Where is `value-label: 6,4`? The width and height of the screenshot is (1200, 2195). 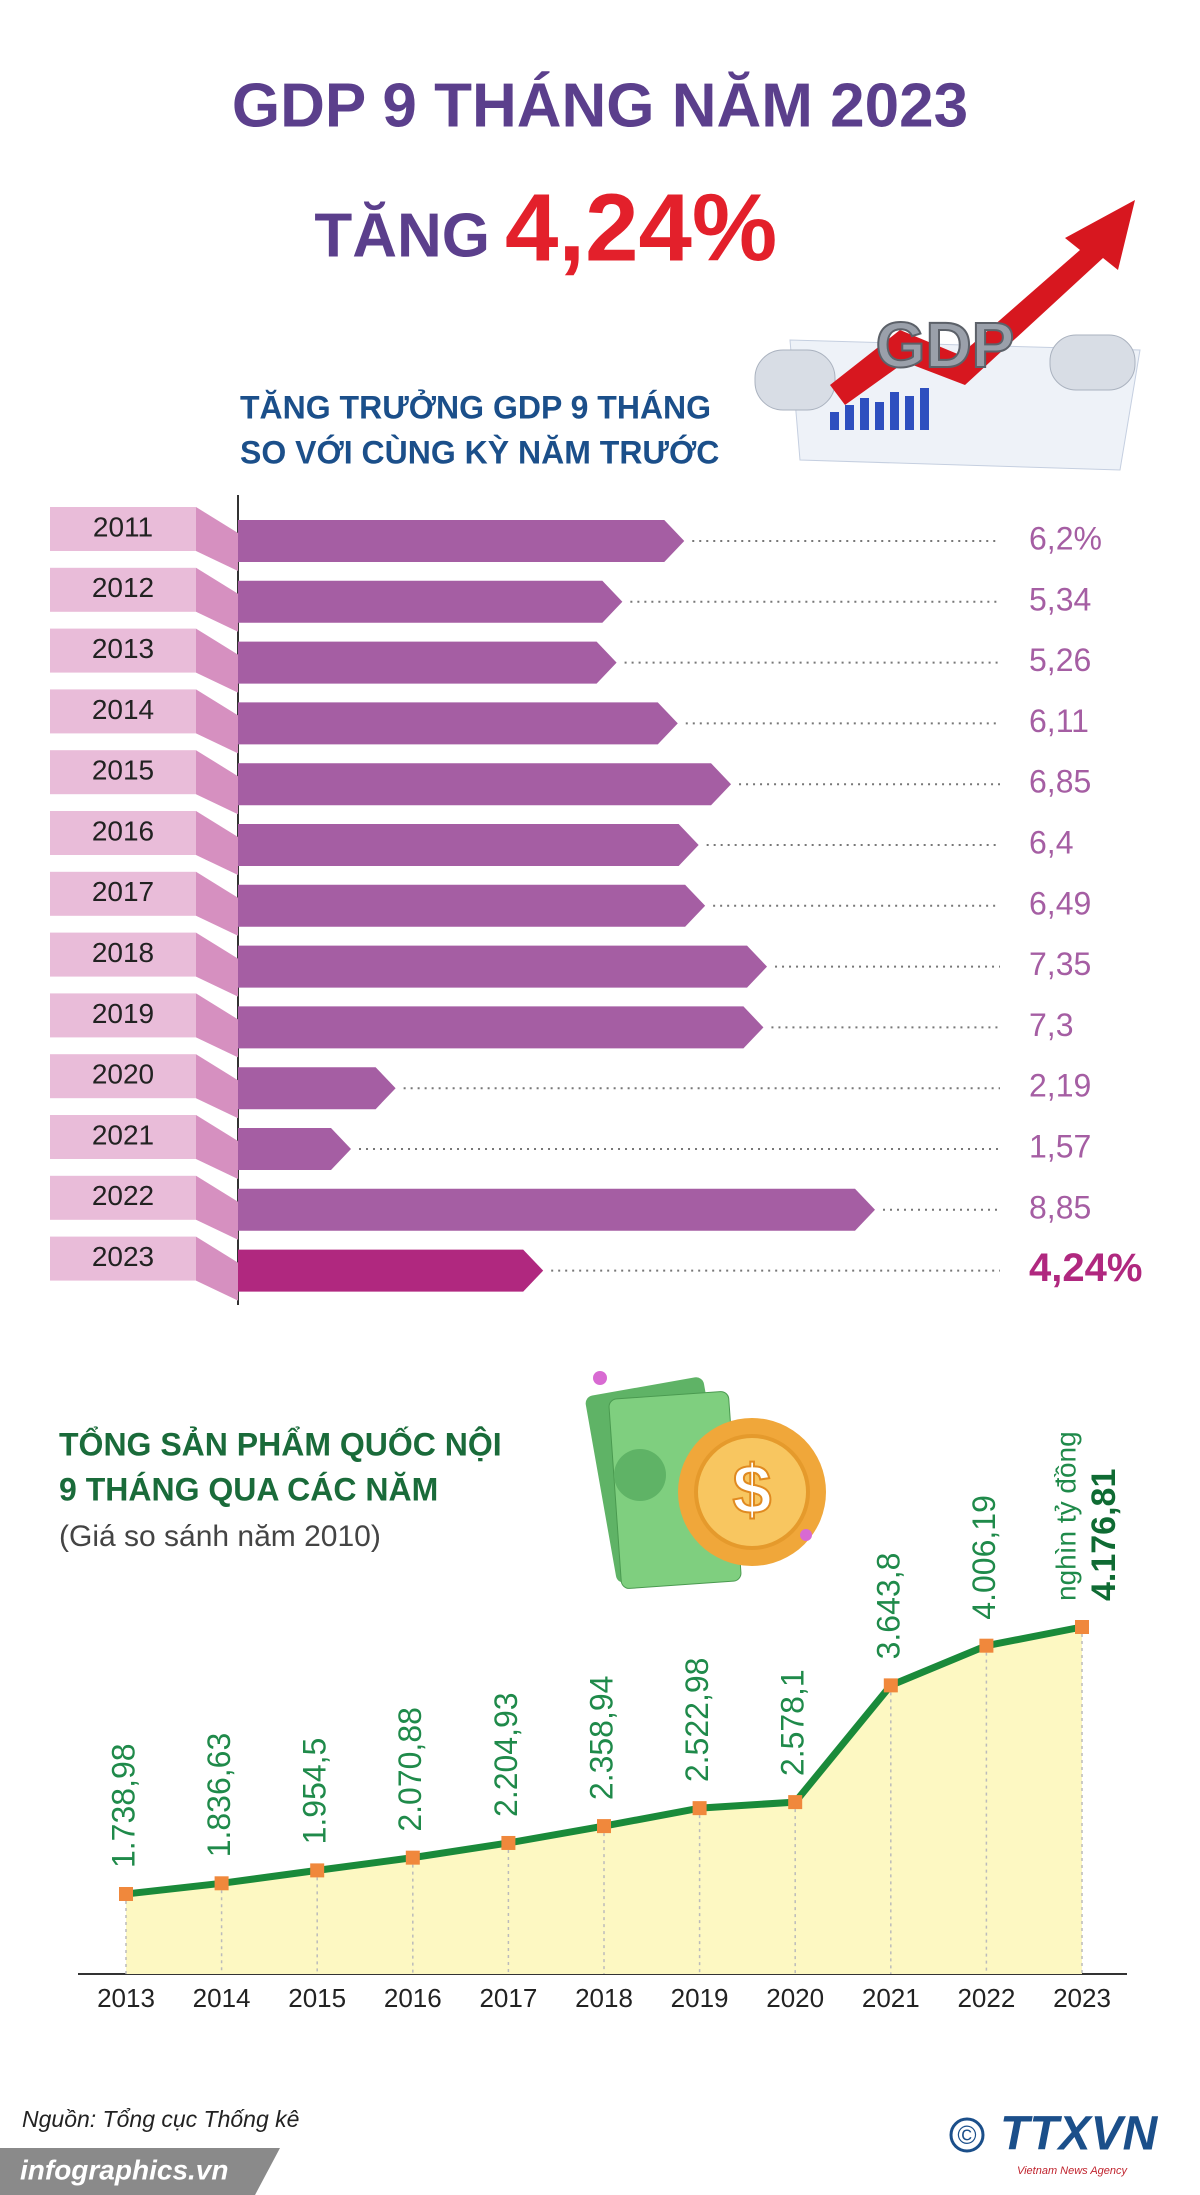 value-label: 6,4 is located at coordinates (1051, 842).